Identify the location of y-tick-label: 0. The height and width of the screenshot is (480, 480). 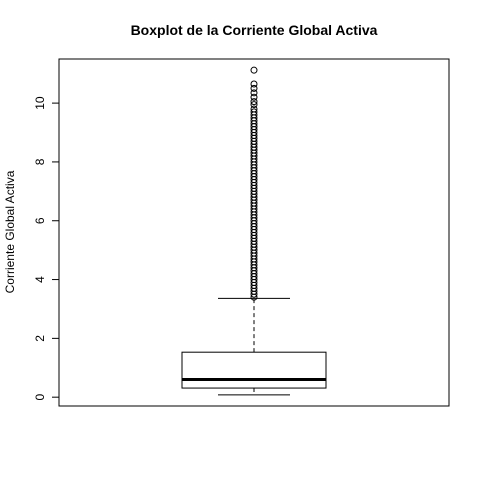
(40, 397).